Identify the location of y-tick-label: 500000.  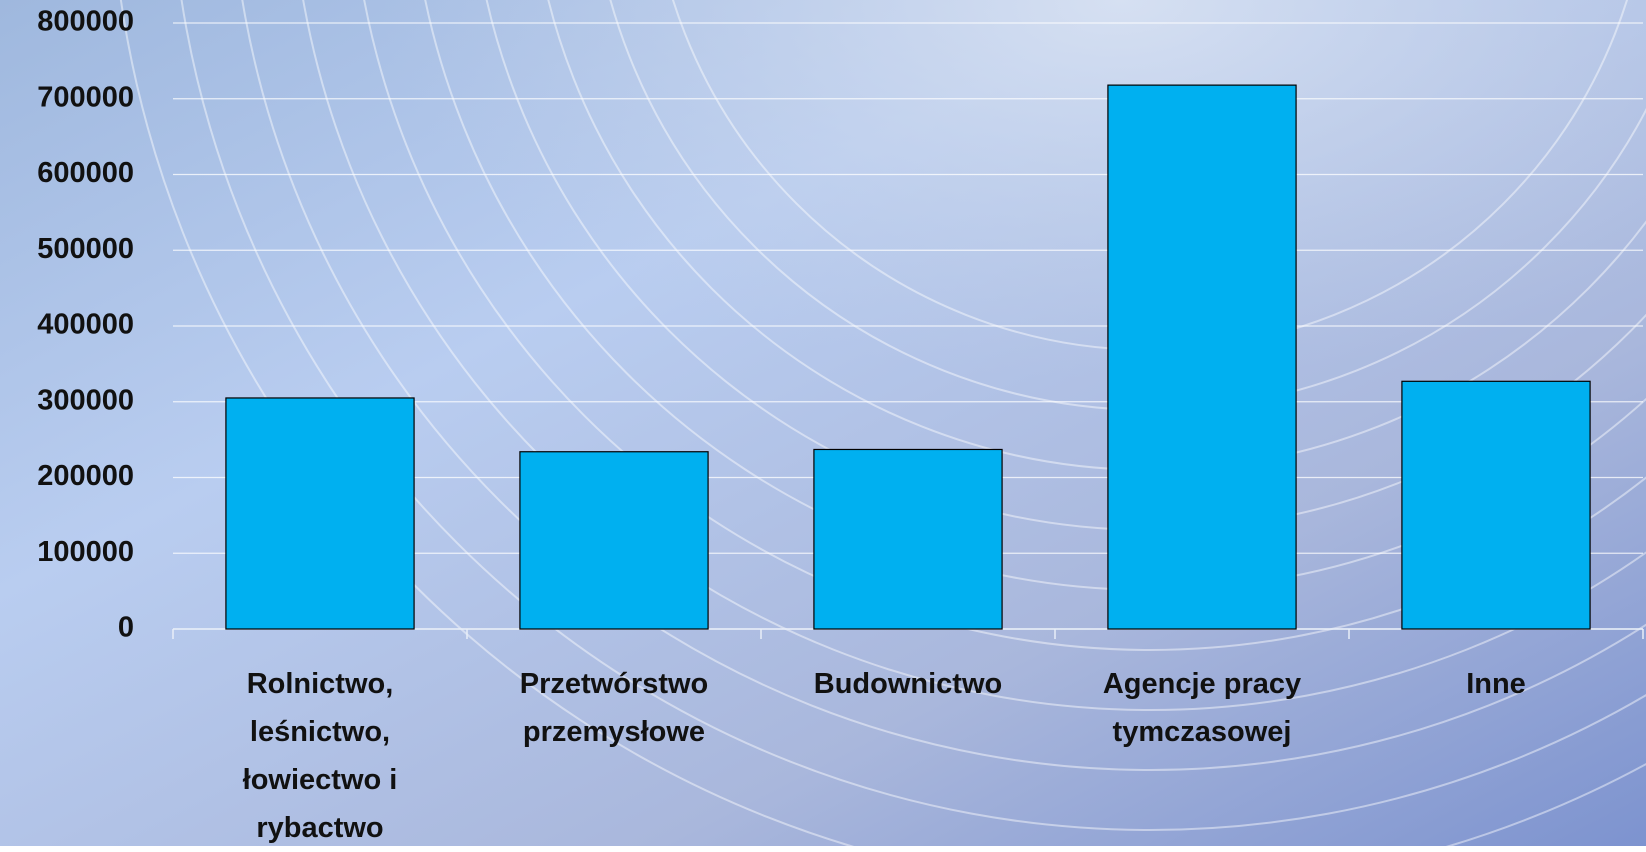
(85, 249).